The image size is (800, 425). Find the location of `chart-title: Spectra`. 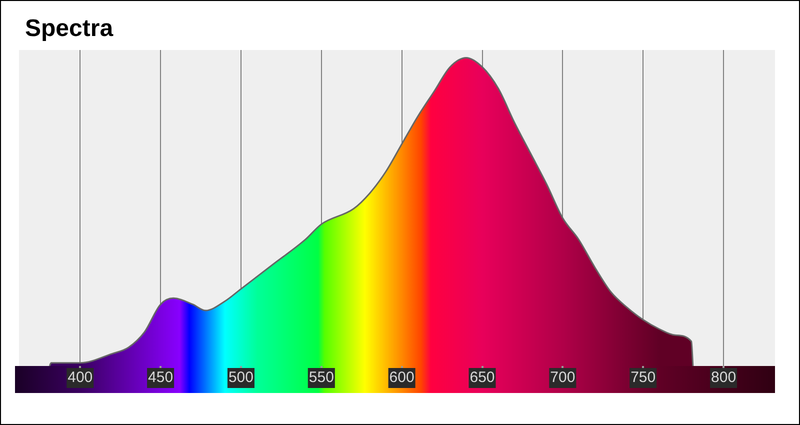

chart-title: Spectra is located at coordinates (69, 29).